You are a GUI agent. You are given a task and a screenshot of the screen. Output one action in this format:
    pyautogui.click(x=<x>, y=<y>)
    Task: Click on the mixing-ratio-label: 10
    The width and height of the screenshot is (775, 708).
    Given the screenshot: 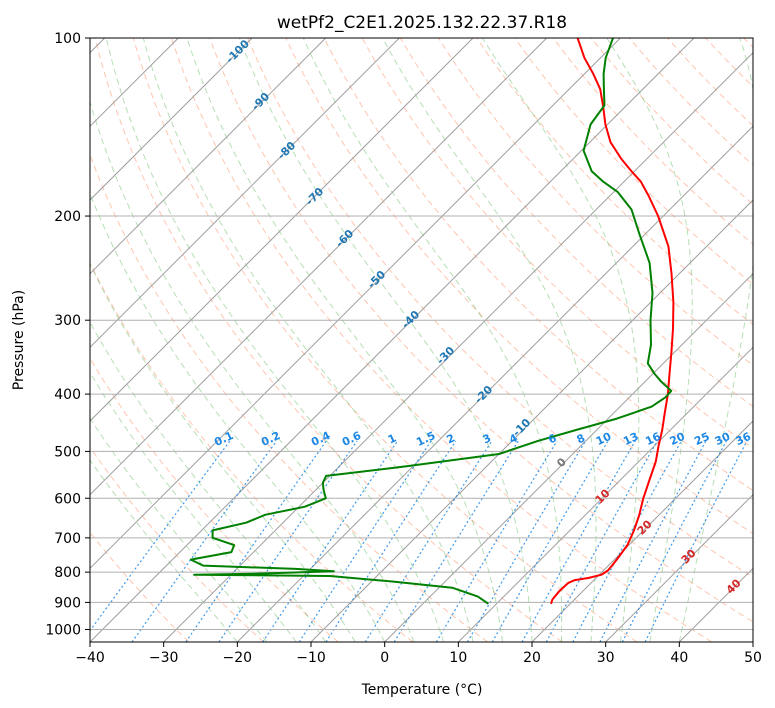 What is the action you would take?
    pyautogui.click(x=604, y=439)
    